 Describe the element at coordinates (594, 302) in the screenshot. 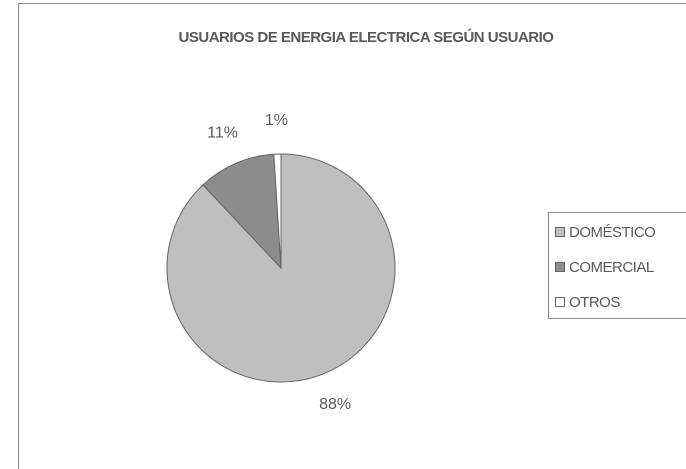

I see `legend-label: OTROS` at that location.